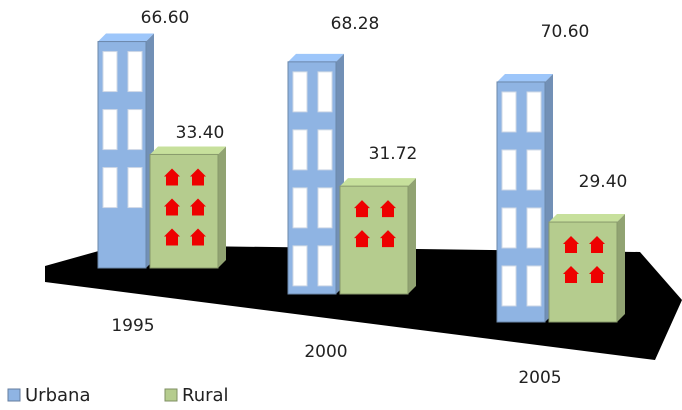 The width and height of the screenshot is (682, 410). What do you see at coordinates (603, 182) in the screenshot?
I see `data-label: 29.40` at bounding box center [603, 182].